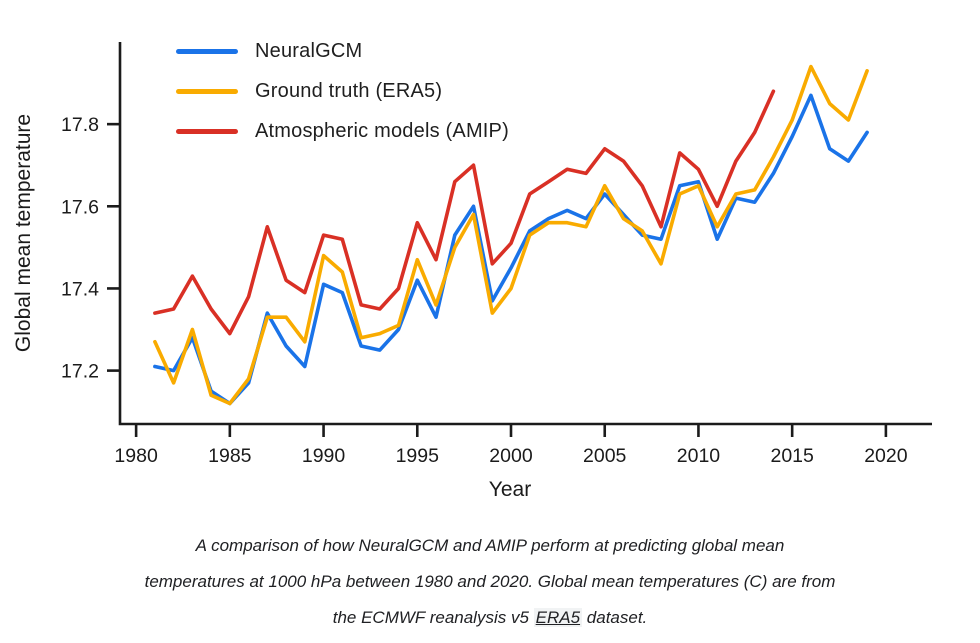 The height and width of the screenshot is (643, 980). Describe the element at coordinates (511, 456) in the screenshot. I see `x-tick-label: 2000` at that location.